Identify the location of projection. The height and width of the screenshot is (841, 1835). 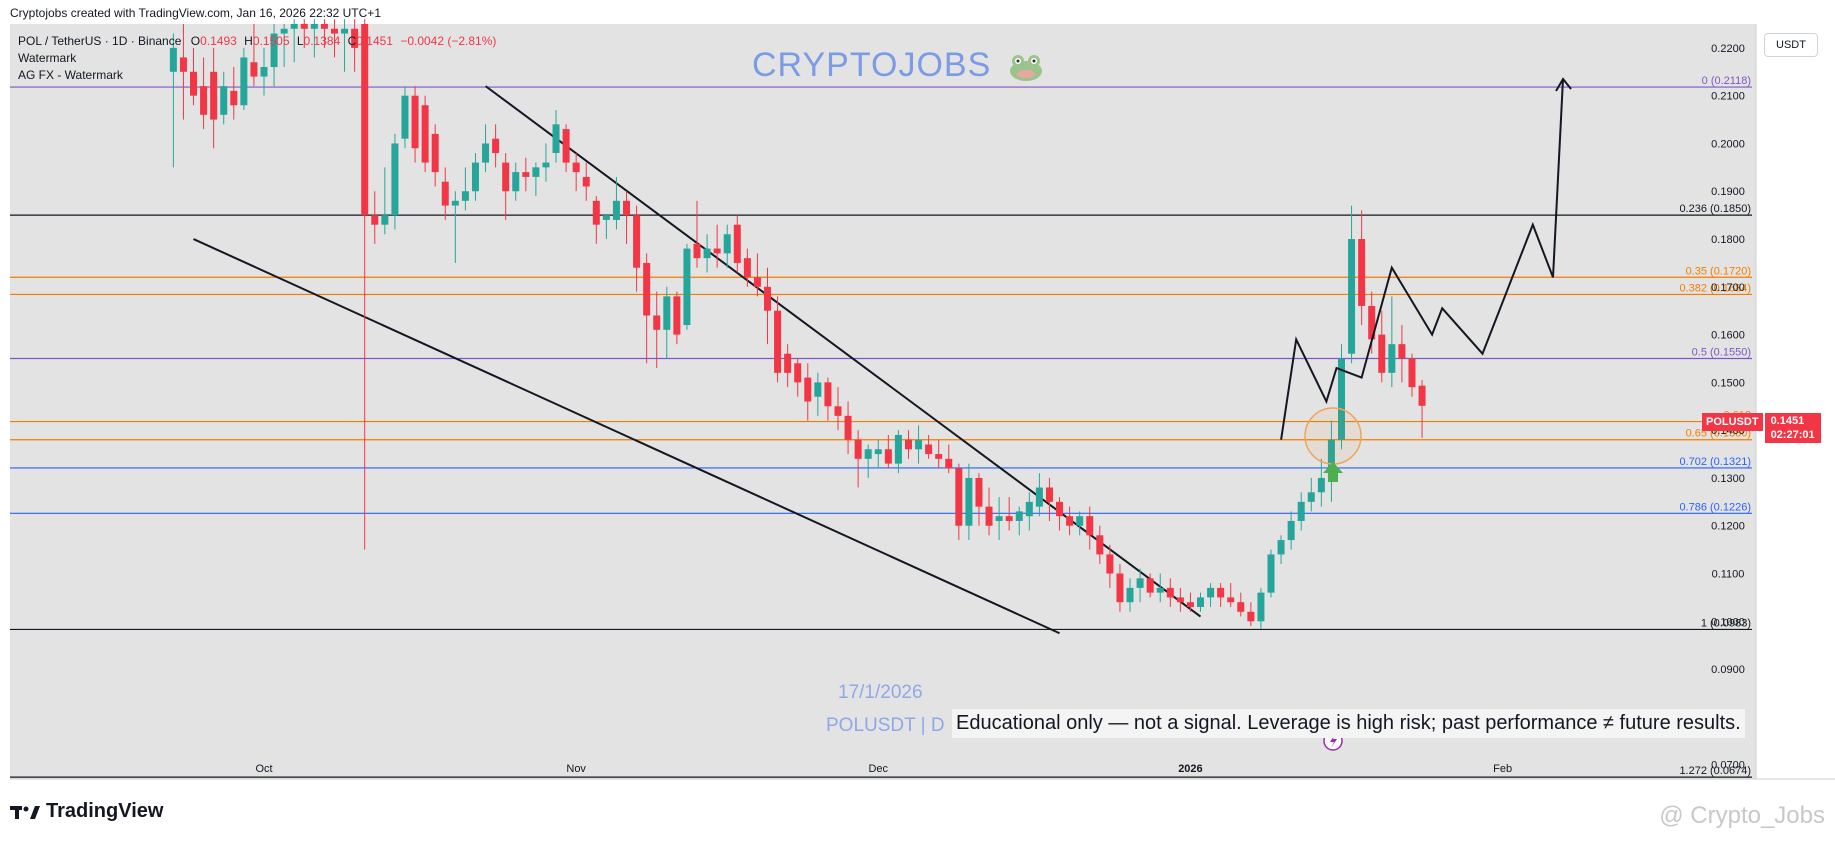
(1426, 258).